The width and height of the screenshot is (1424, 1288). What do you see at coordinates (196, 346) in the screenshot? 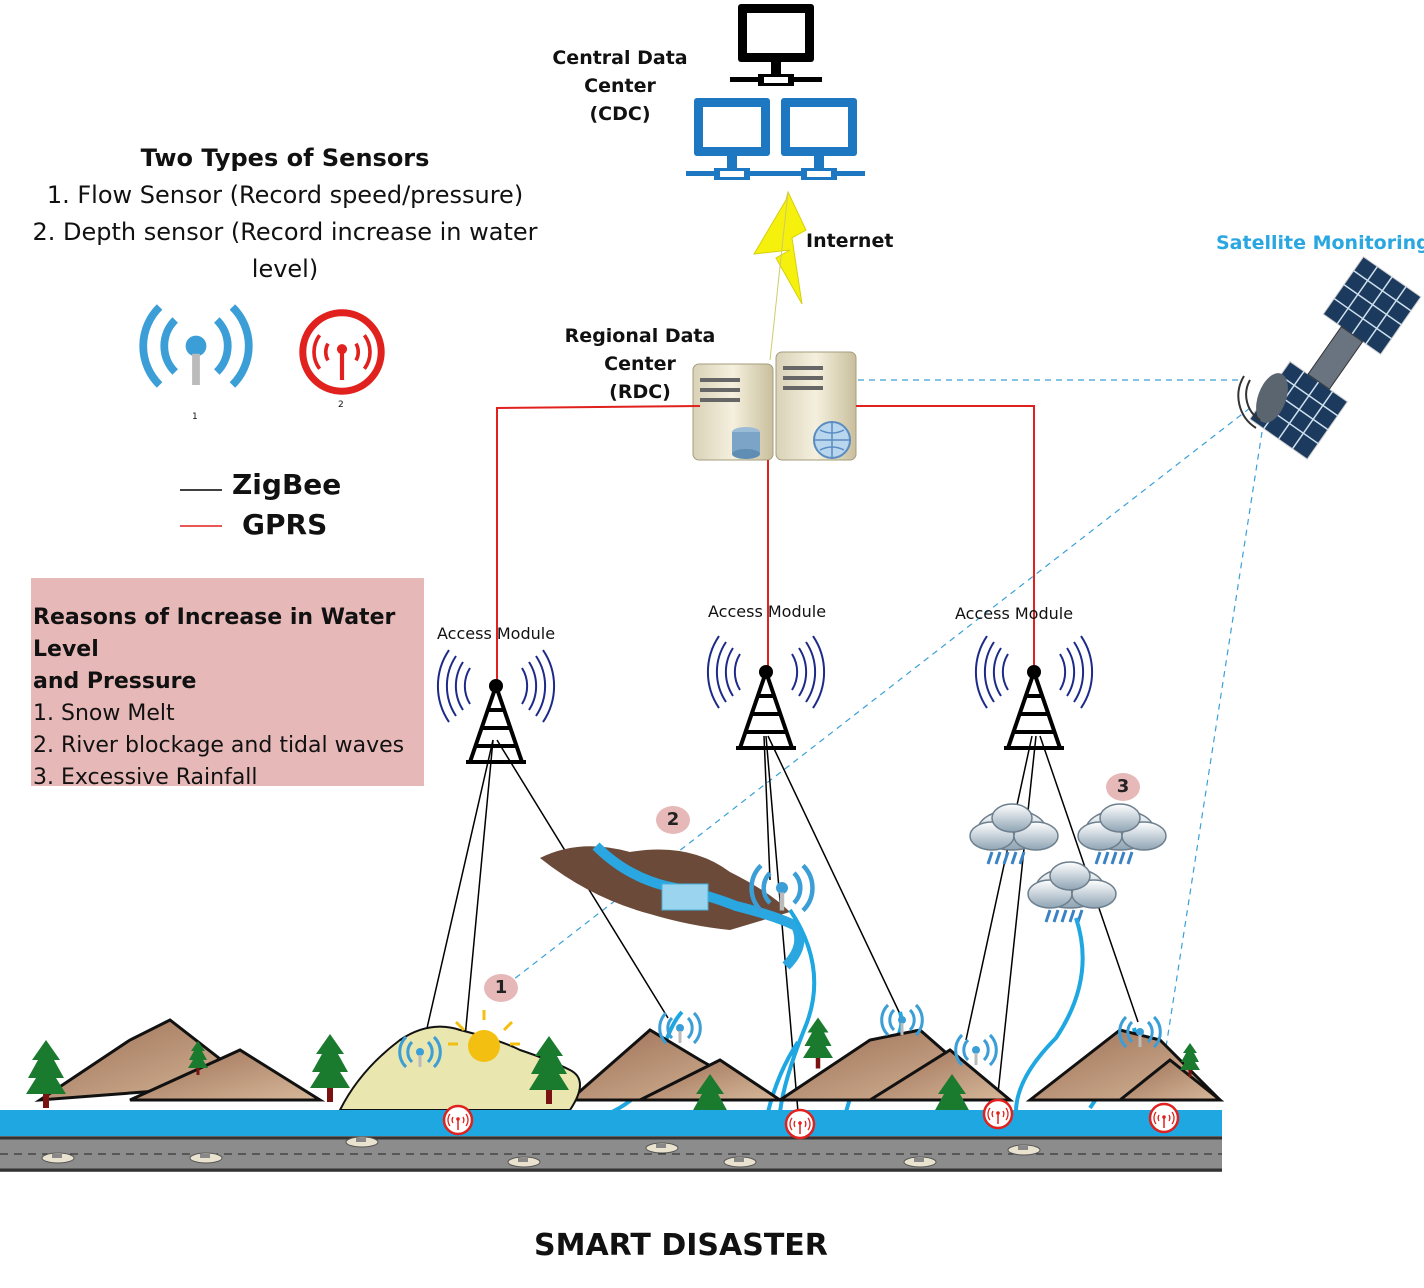
I see `flow-sensor-legend-icon` at bounding box center [196, 346].